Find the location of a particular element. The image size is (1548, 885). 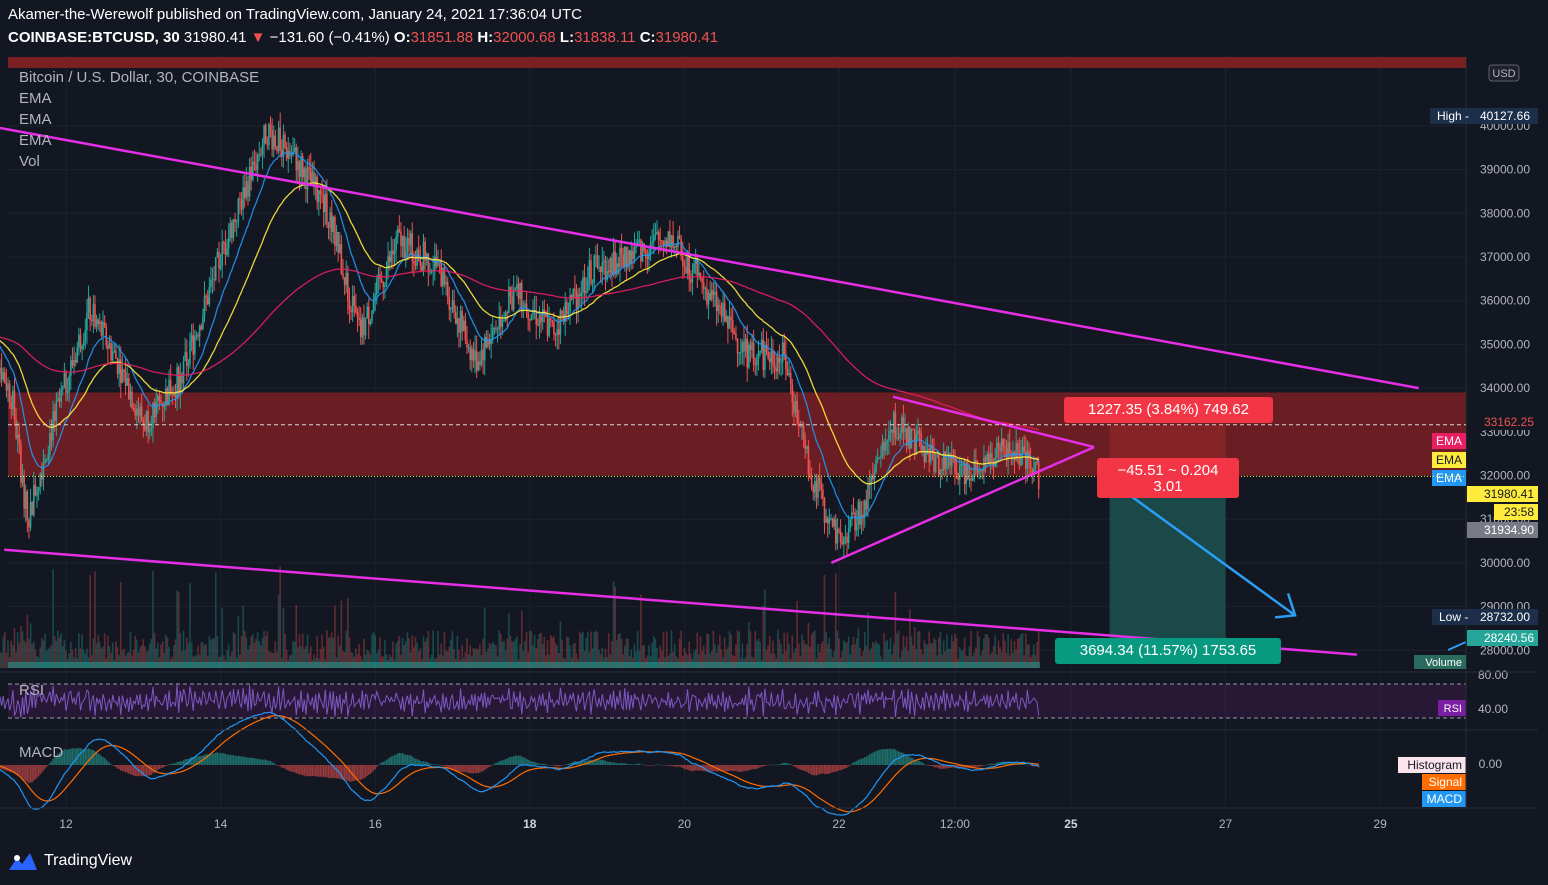

symbol-name: COINBASE:BTCUSD, 30 is located at coordinates (94, 37).